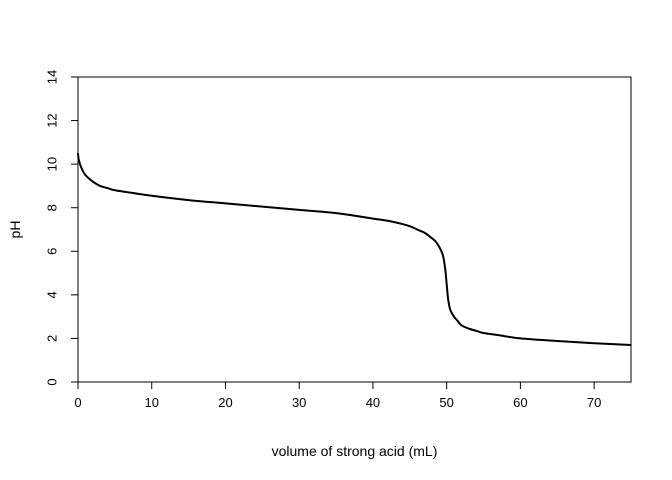 This screenshot has width=672, height=480. Describe the element at coordinates (52, 120) in the screenshot. I see `y-tick-label: 12` at that location.